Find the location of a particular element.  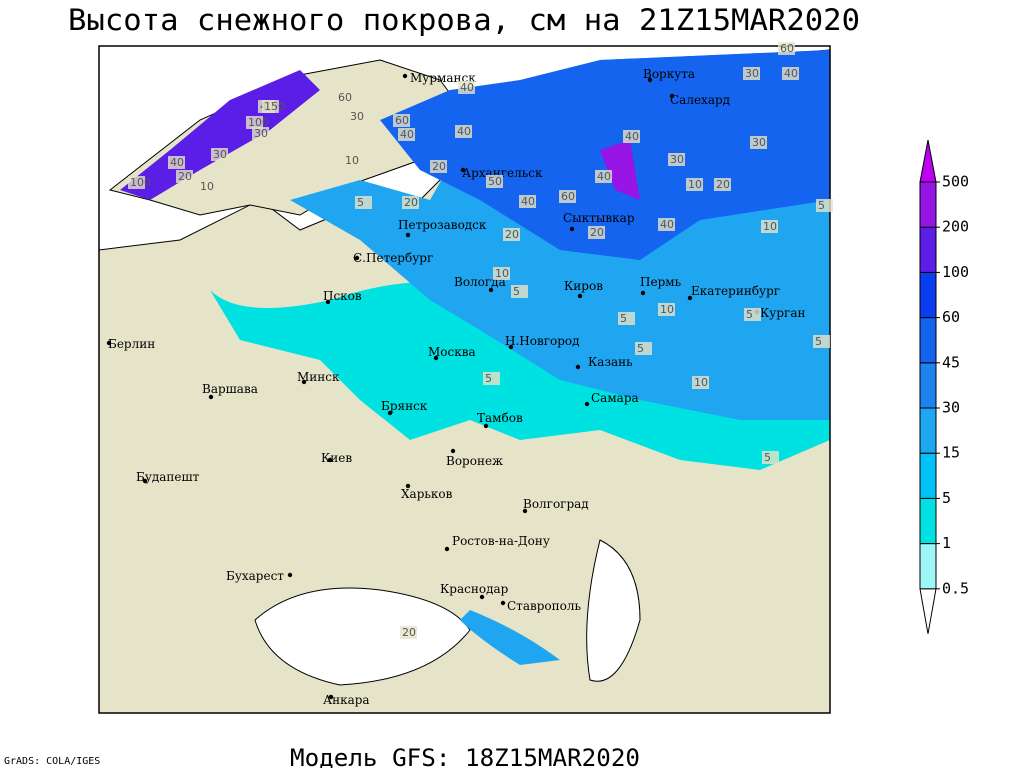

city-label: Самара is located at coordinates (615, 398).